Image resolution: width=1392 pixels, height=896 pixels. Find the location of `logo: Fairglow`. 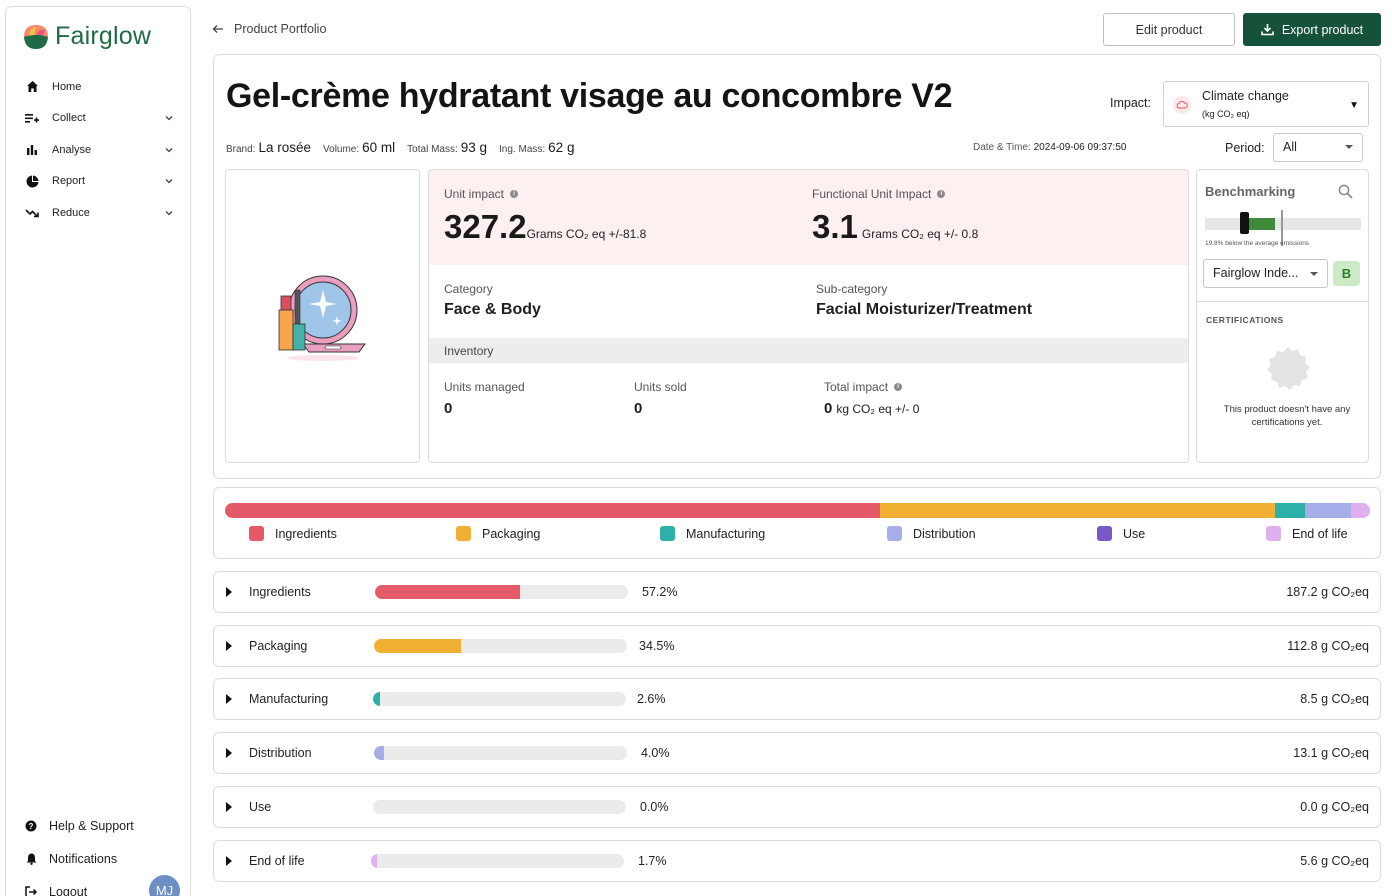

logo: Fairglow is located at coordinates (86, 36).